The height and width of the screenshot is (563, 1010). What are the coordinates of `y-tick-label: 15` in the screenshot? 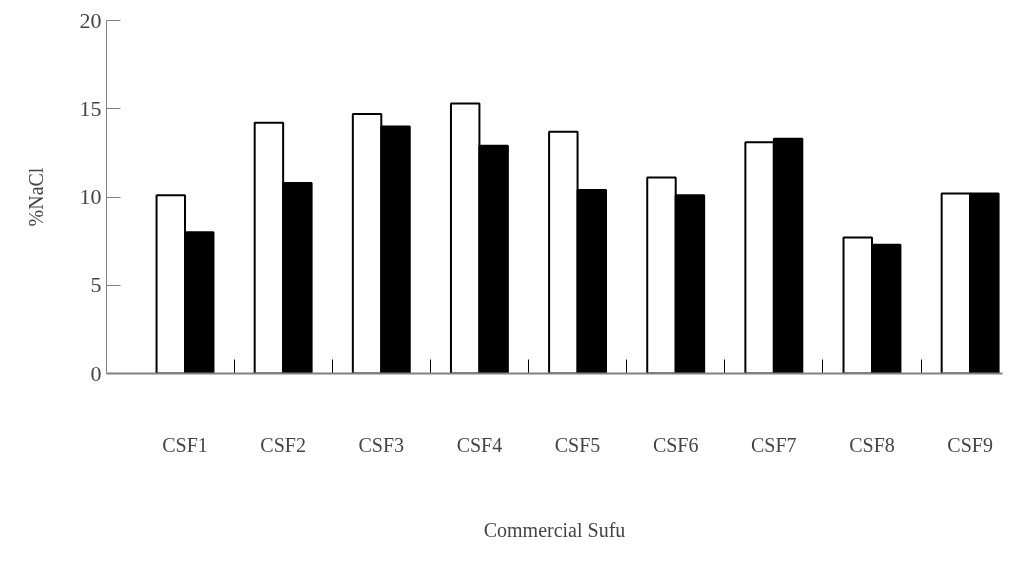 It's located at (90, 108).